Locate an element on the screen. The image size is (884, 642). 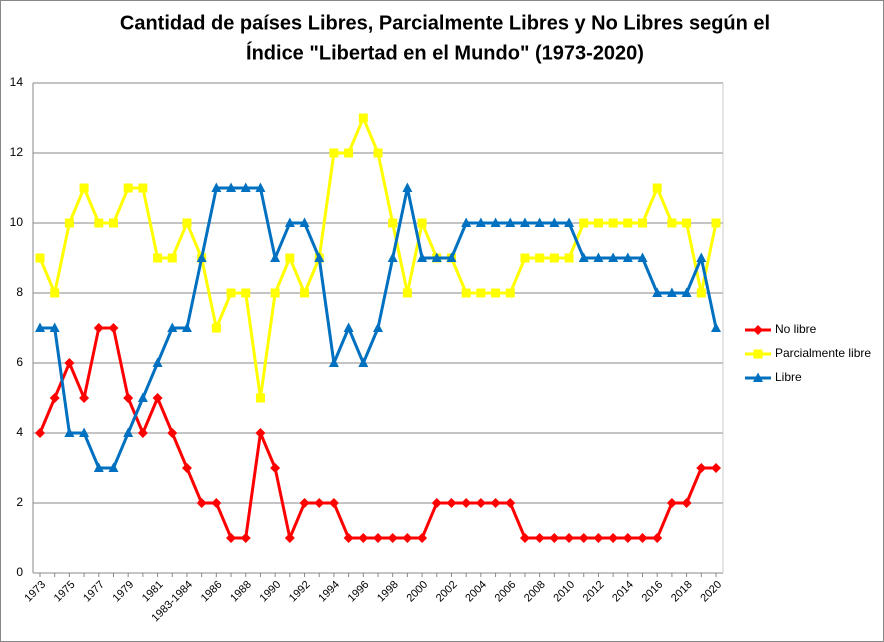
y-tick-label: 8 is located at coordinates (19, 292).